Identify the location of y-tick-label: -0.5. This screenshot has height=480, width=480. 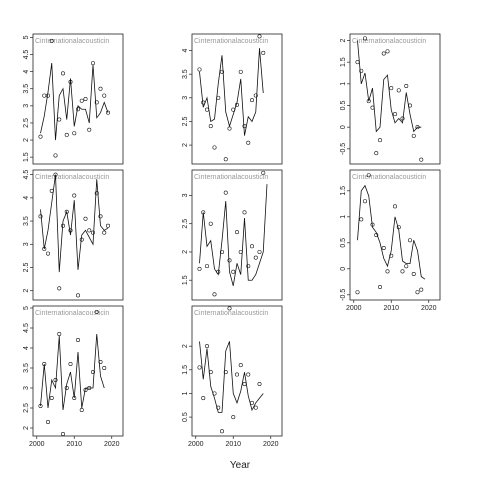
(343, 149).